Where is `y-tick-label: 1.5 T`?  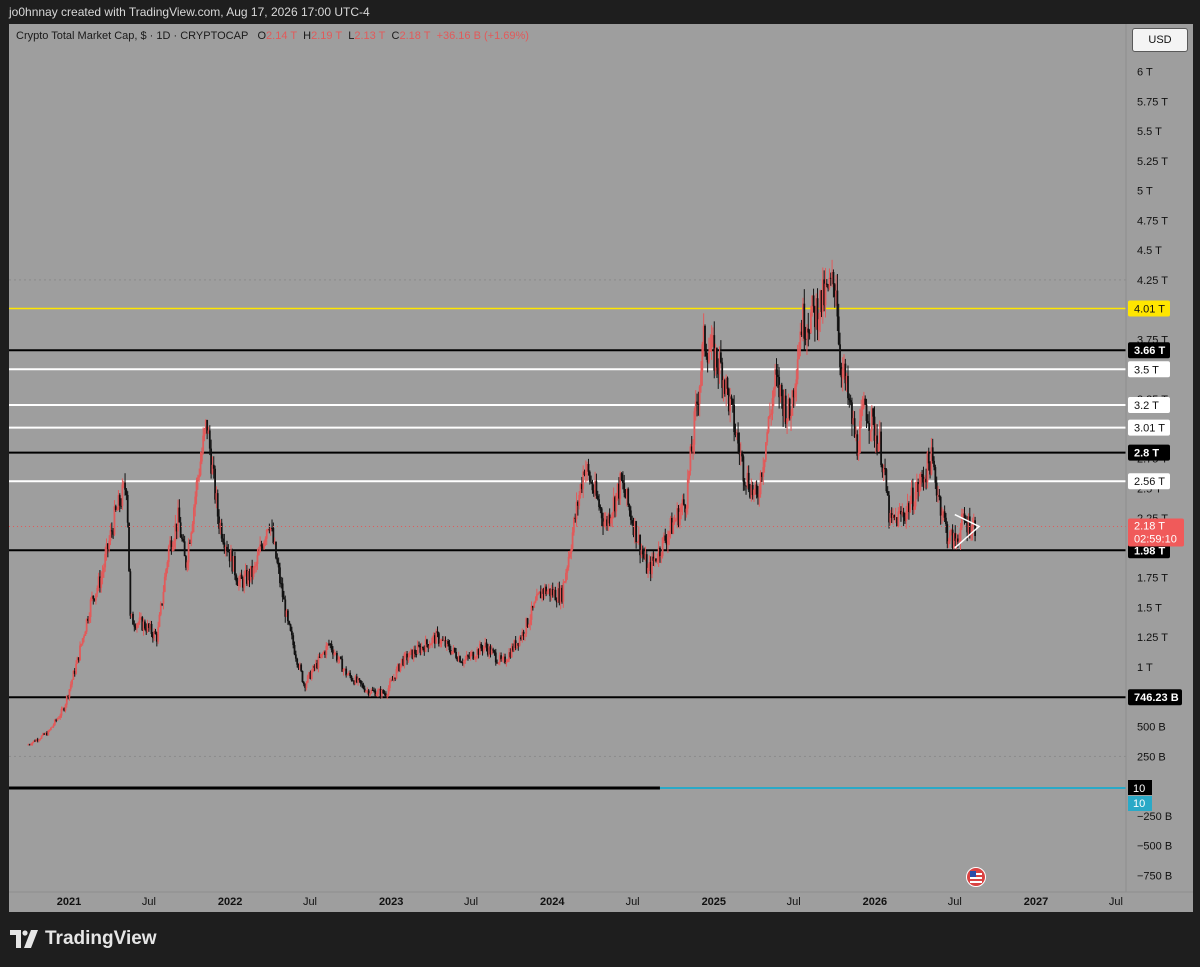
y-tick-label: 1.5 T is located at coordinates (1149, 608).